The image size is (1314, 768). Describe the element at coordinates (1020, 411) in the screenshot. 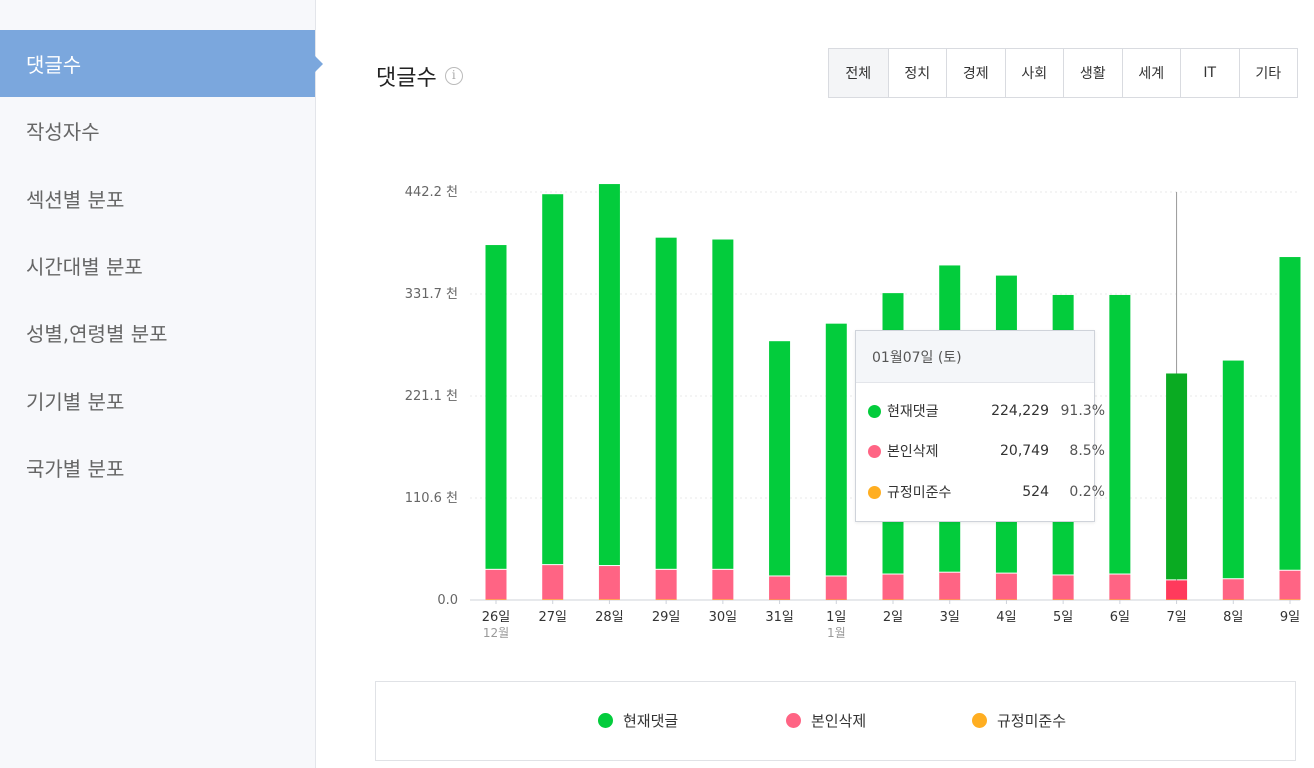

I see `tooltip-value: 224,229` at that location.